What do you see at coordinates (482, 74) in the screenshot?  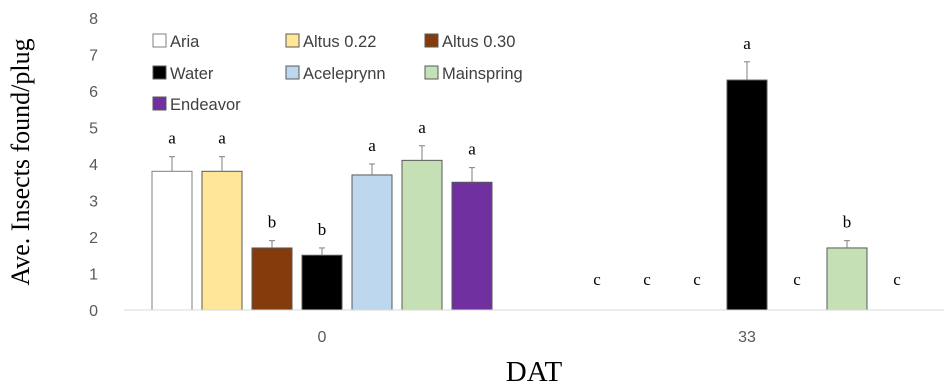 I see `legend-label: Mainspring` at bounding box center [482, 74].